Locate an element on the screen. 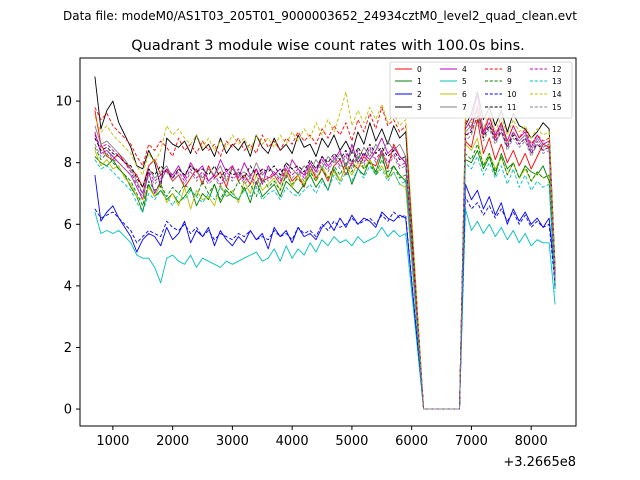 This screenshot has height=480, width=640. legend-label-13: 13 is located at coordinates (557, 81).